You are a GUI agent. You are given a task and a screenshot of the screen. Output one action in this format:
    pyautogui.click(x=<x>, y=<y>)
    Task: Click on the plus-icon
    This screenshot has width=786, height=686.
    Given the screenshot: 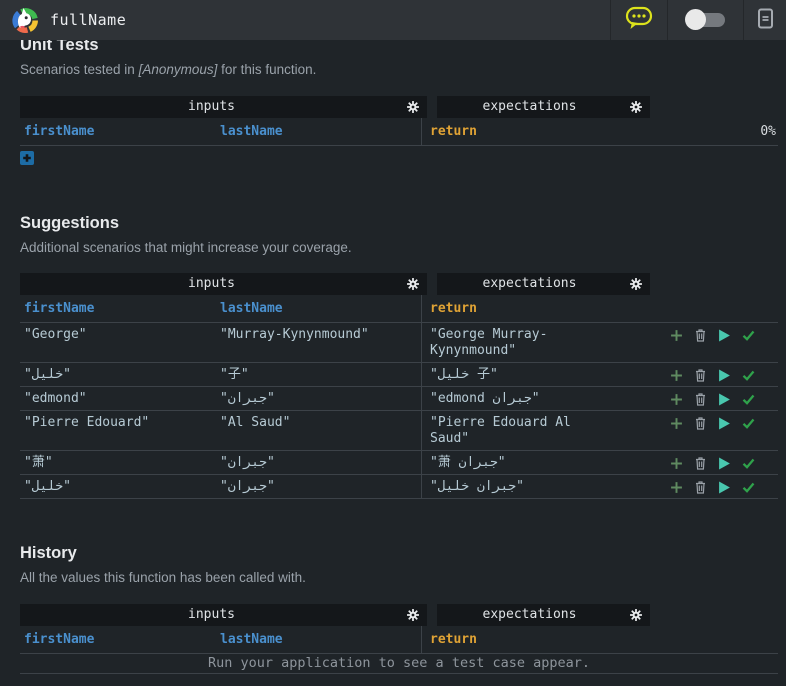 What is the action you would take?
    pyautogui.click(x=27, y=158)
    